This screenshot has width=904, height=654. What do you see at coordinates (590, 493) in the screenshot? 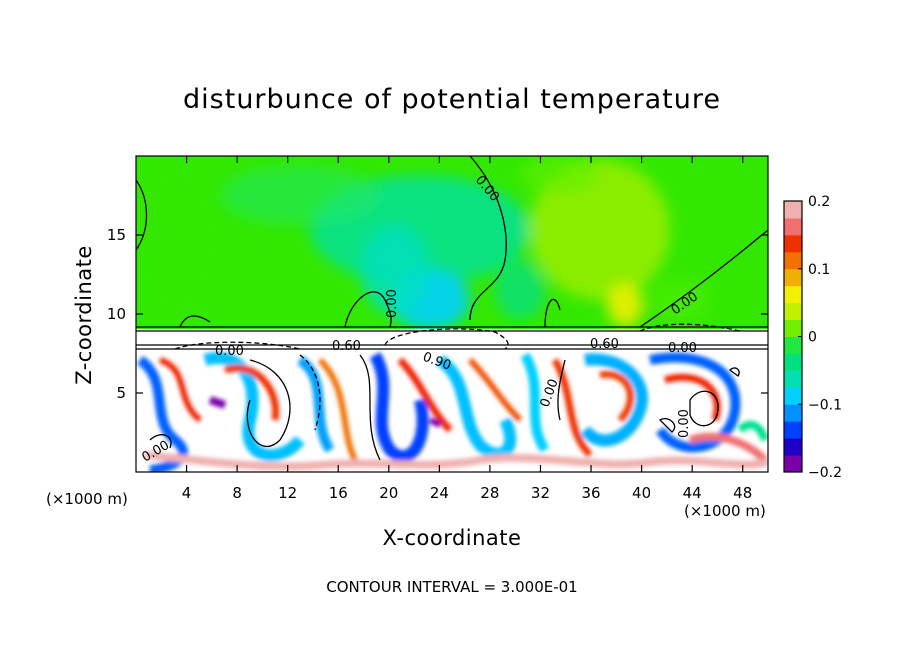
I see `x-tick-label: 36` at bounding box center [590, 493].